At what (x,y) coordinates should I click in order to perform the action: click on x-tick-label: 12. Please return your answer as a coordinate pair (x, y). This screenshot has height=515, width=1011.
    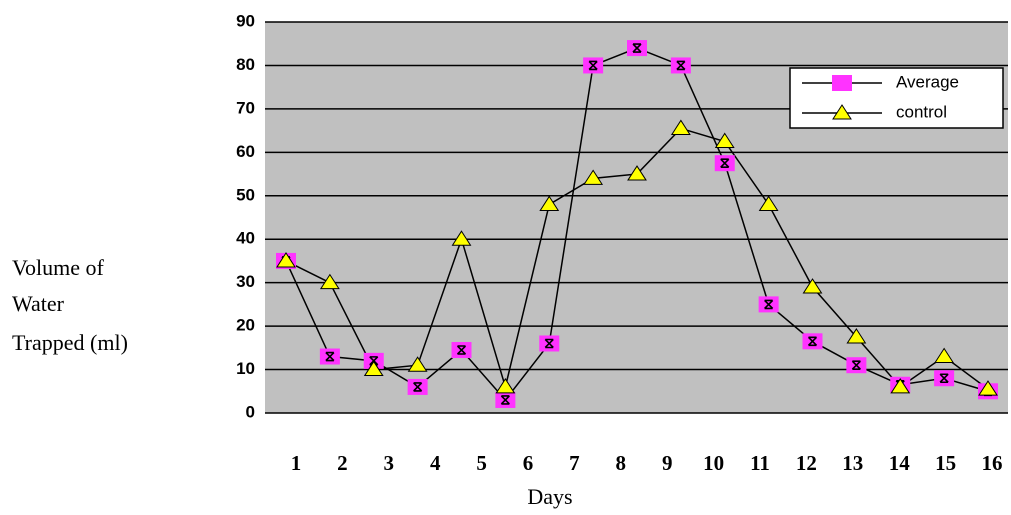
    Looking at the image, I should click on (806, 463).